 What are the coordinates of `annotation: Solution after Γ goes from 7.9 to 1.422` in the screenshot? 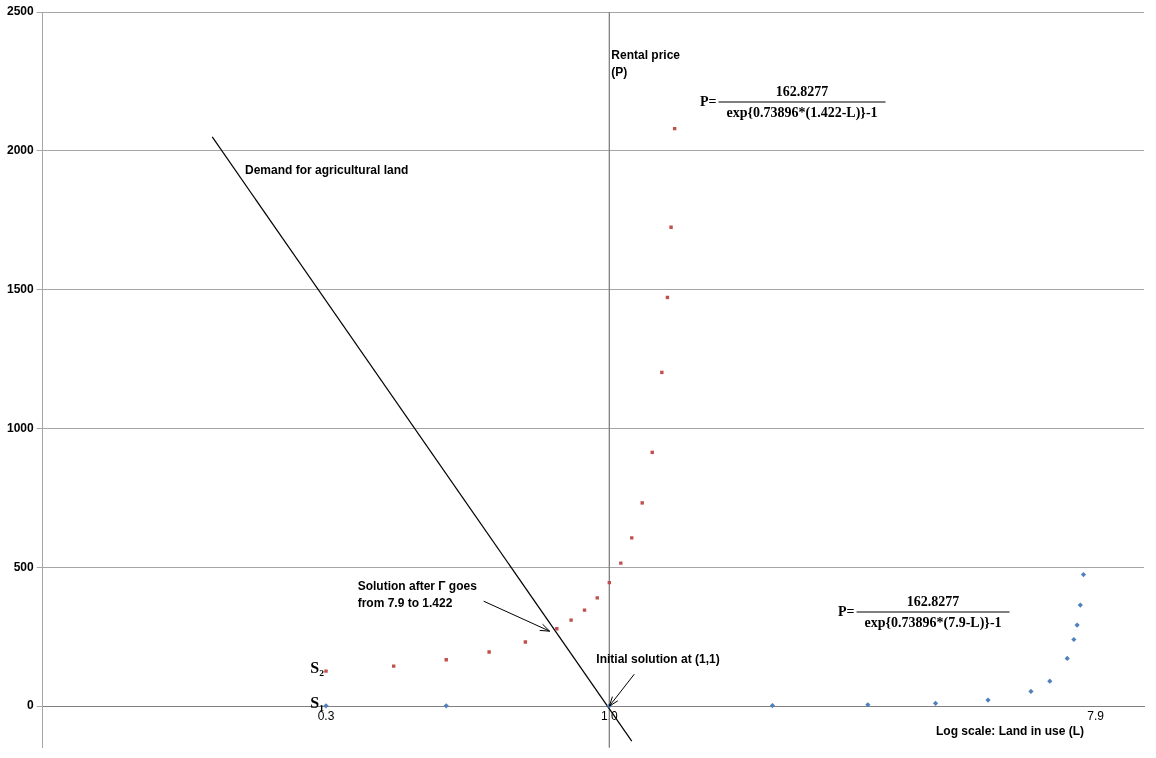 It's located at (417, 595).